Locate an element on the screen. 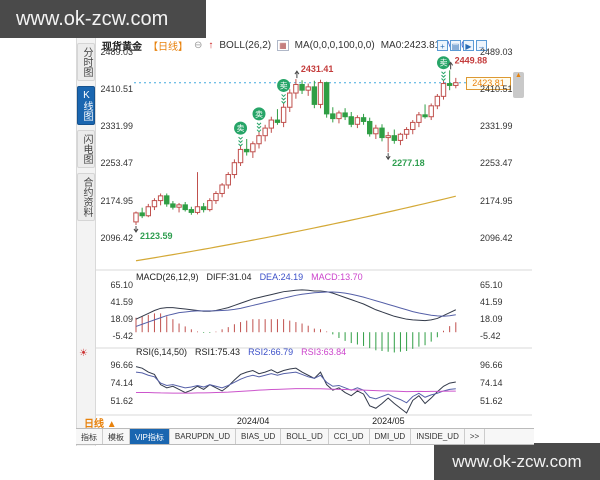  settings-sun-icon: ☀ is located at coordinates (83, 353).